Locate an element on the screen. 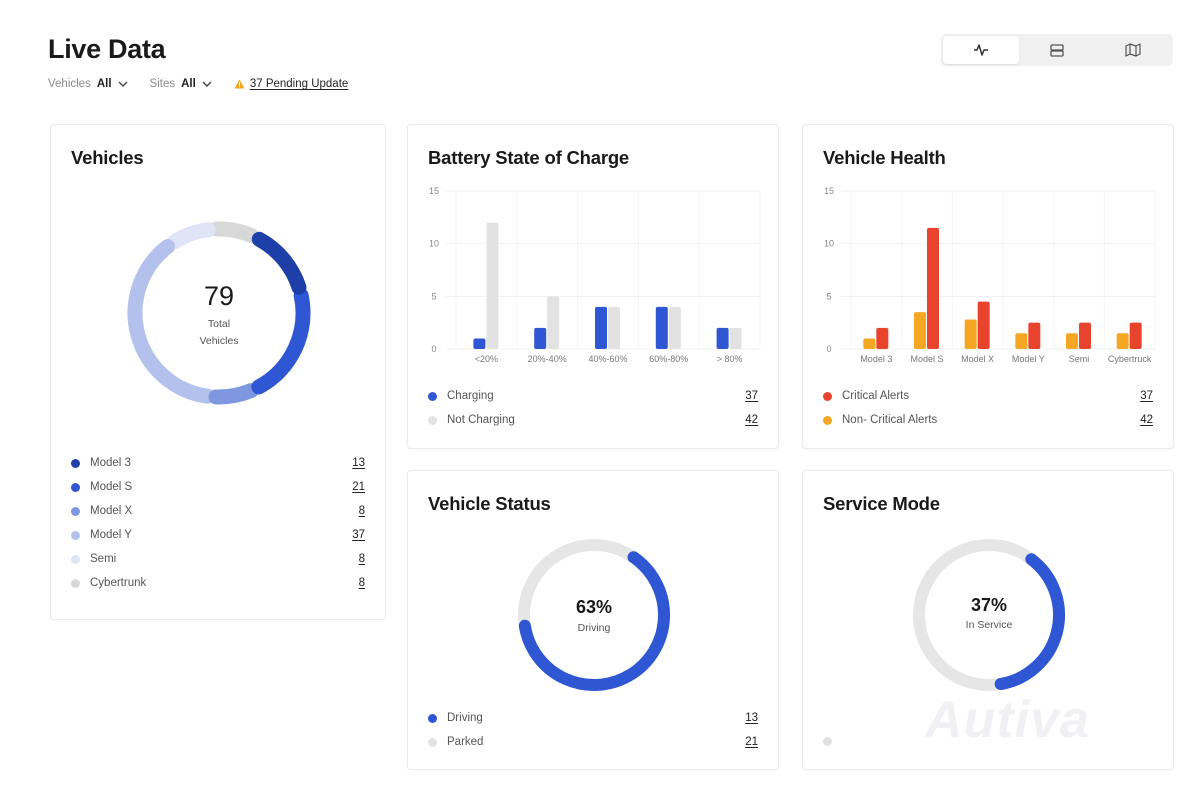  activity-icon is located at coordinates (981, 50).